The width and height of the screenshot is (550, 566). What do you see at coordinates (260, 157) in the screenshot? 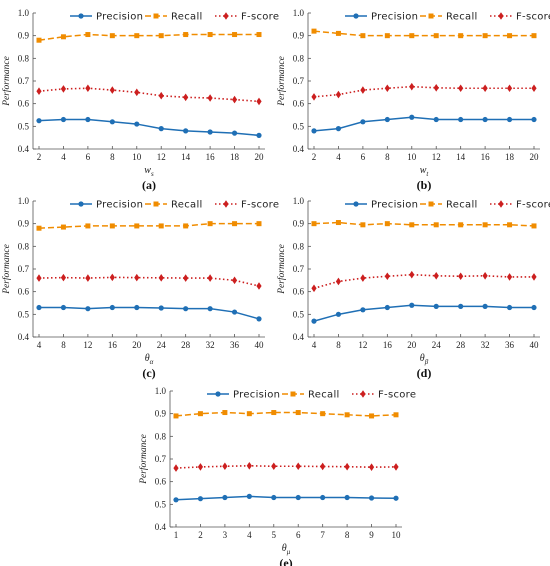
I see `x-tick-label: 20` at bounding box center [260, 157].